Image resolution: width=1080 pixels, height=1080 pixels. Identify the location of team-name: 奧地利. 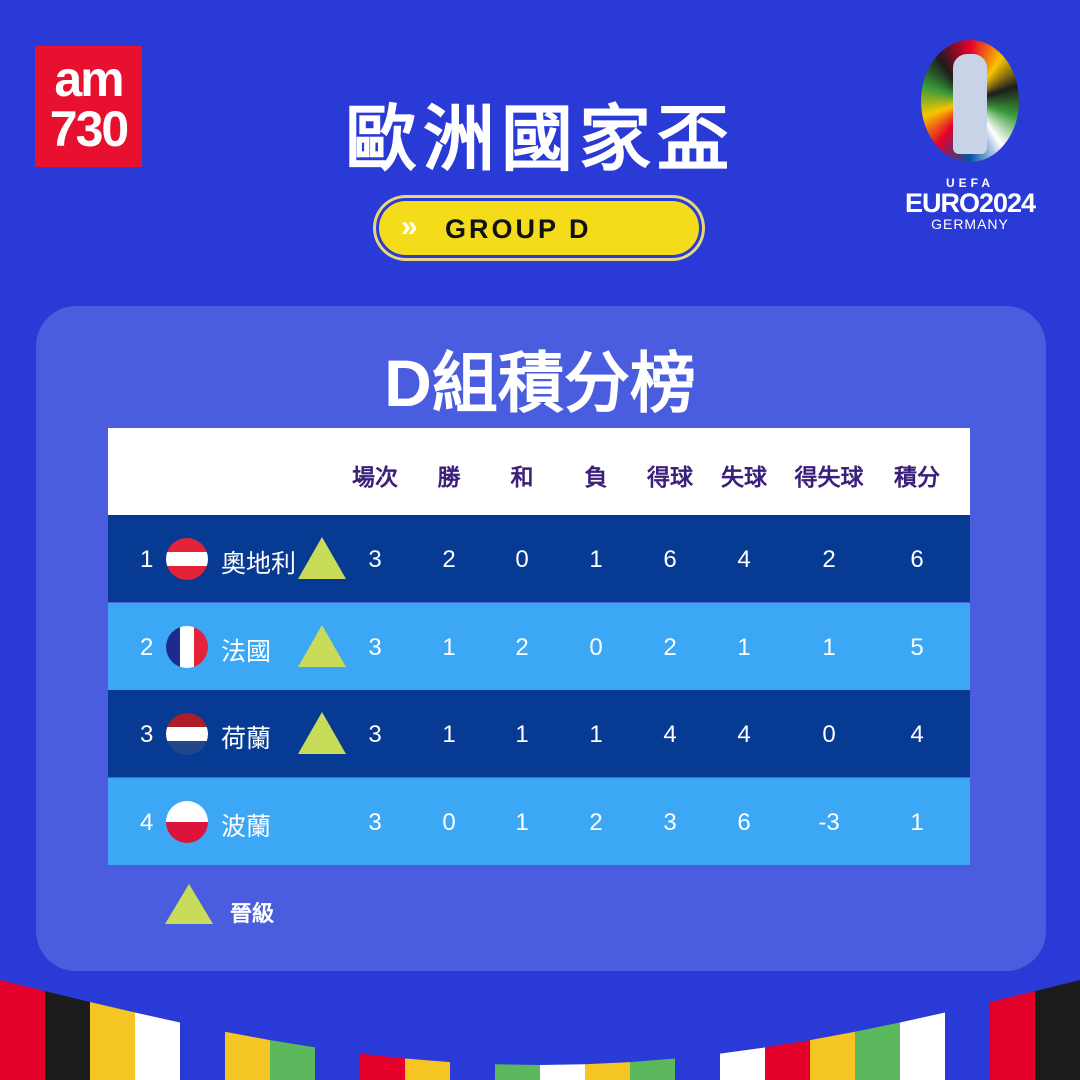
(259, 564).